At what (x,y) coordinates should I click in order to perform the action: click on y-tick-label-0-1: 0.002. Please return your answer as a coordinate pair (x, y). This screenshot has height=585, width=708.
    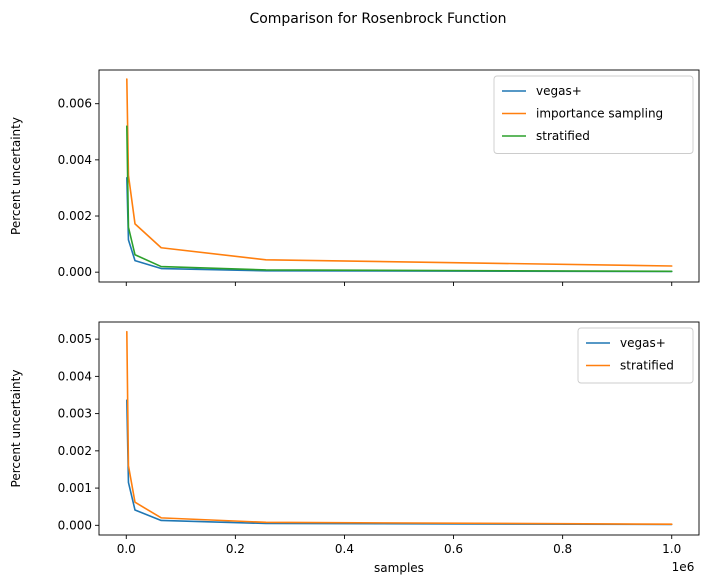
    Looking at the image, I should click on (75, 216).